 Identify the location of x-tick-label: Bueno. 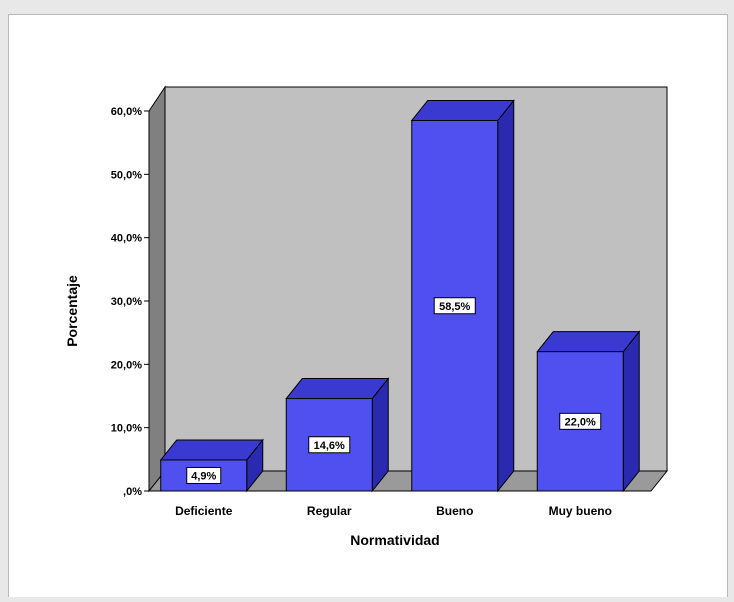
(454, 511).